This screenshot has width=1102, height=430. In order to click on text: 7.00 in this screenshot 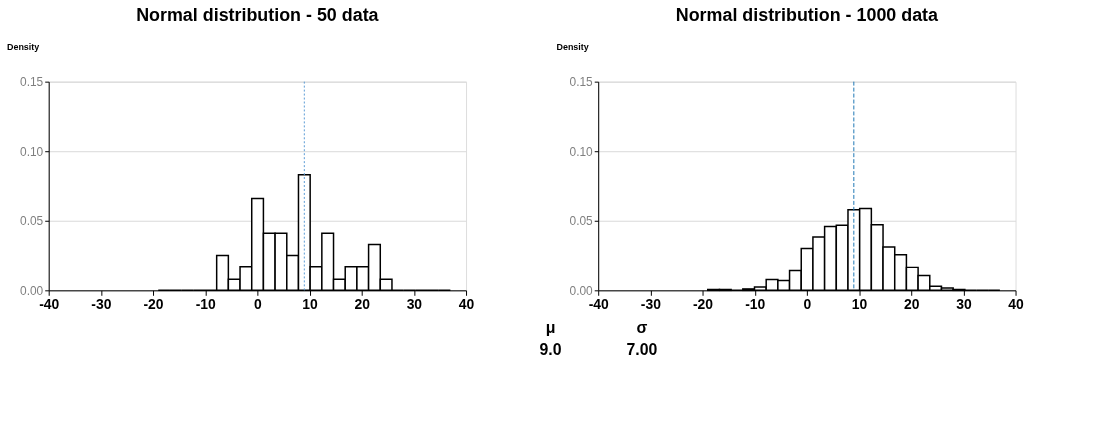, I will do `click(642, 349)`.